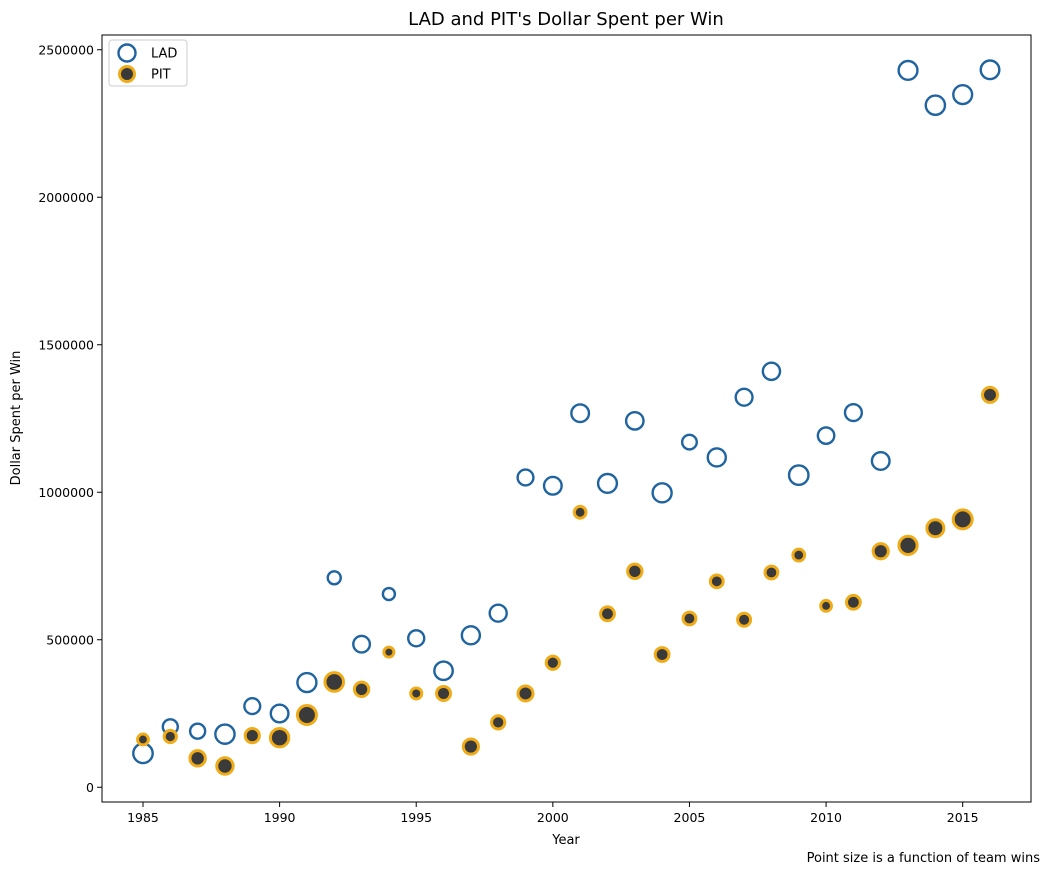 The width and height of the screenshot is (1049, 876). I want to click on chart-caption: Point size is a function of team wins, so click(924, 858).